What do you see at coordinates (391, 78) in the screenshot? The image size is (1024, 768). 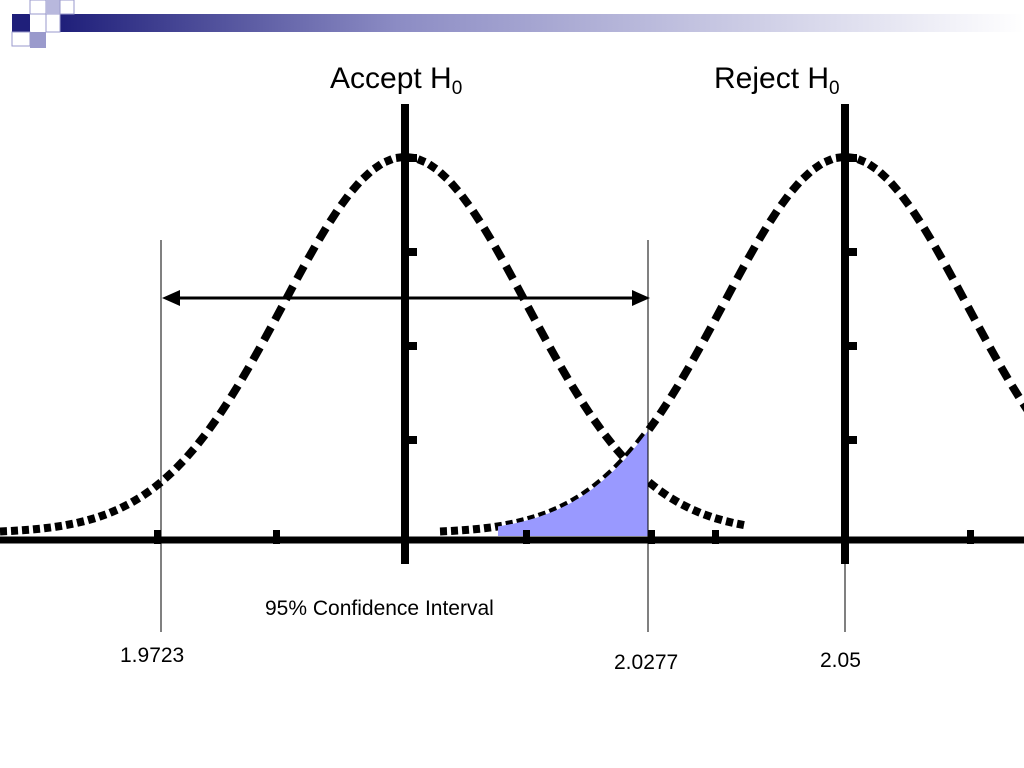 I see `accept-h0-text: Accept H` at bounding box center [391, 78].